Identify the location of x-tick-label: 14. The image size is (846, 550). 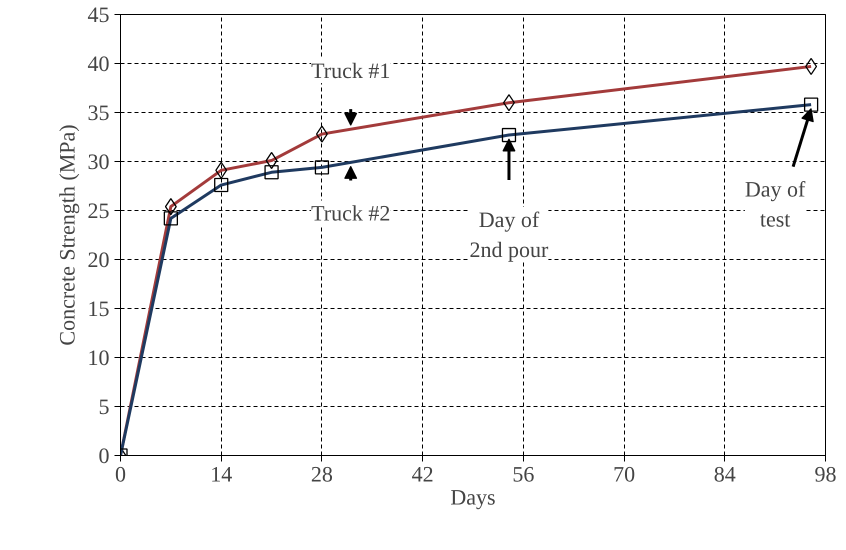
(221, 474).